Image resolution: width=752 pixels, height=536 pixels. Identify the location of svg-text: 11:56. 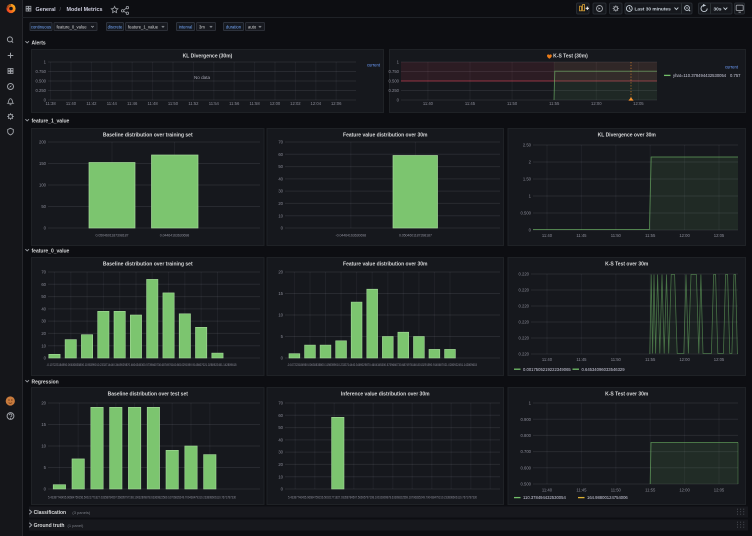
(234, 103).